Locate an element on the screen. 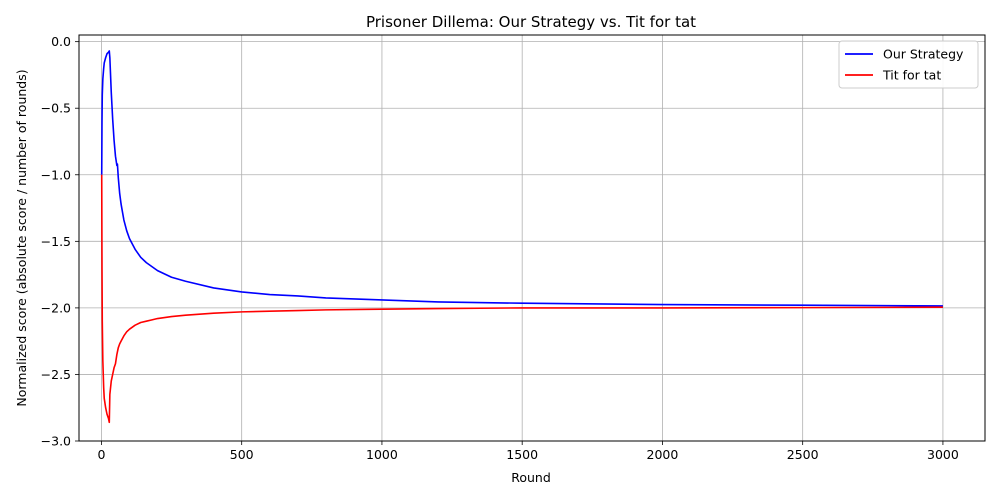  y-tick-label: −0.5 is located at coordinates (56, 108).